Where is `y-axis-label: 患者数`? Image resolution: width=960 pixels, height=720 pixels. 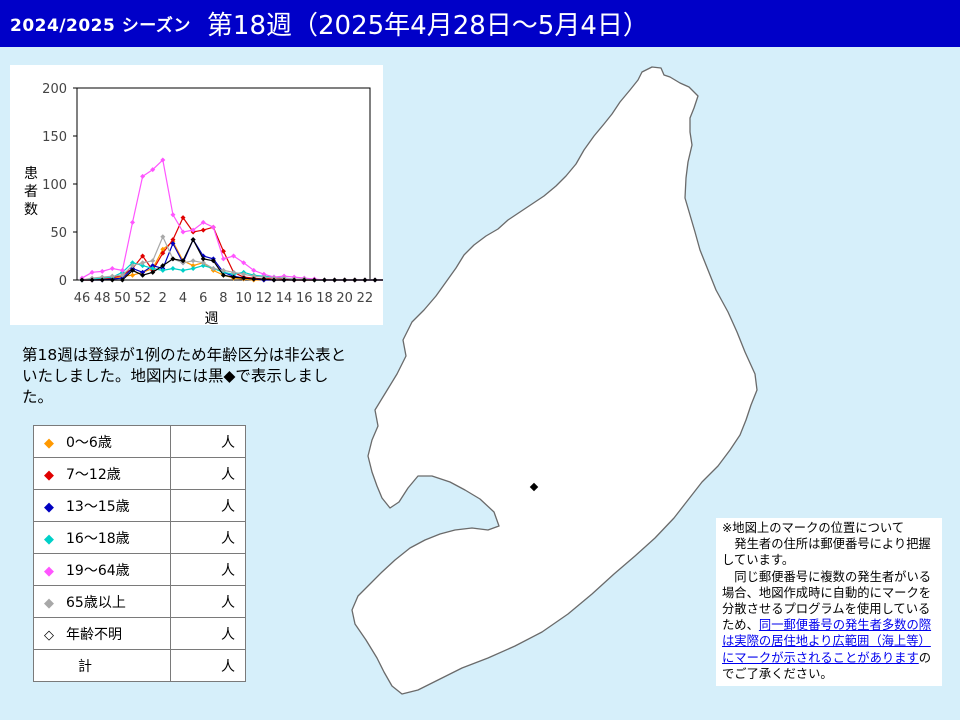 y-axis-label: 患者数 is located at coordinates (31, 192).